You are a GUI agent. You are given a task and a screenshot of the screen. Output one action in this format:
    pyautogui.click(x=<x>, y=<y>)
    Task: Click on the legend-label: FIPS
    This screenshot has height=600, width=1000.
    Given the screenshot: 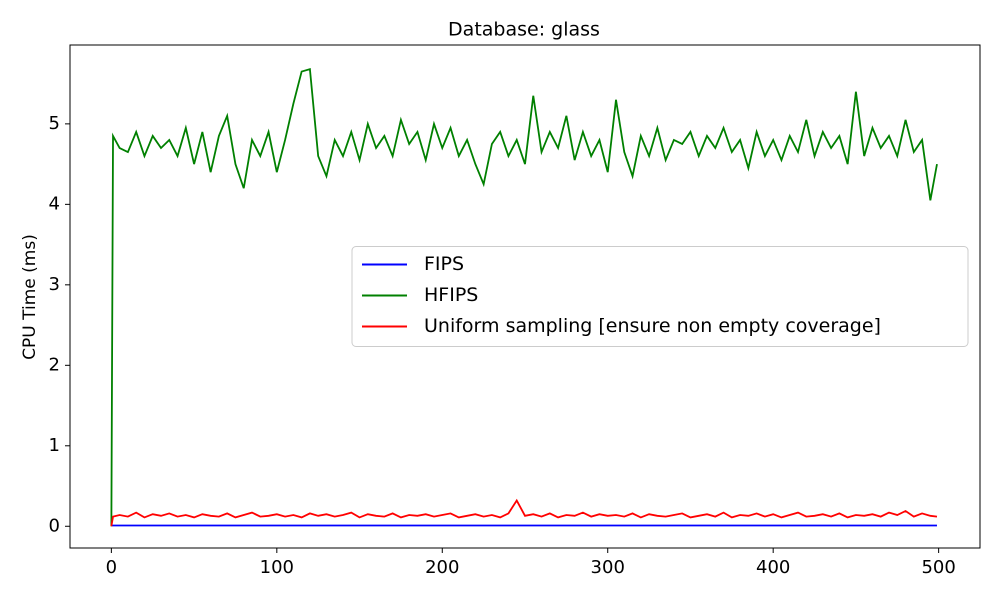 What is the action you would take?
    pyautogui.click(x=444, y=264)
    